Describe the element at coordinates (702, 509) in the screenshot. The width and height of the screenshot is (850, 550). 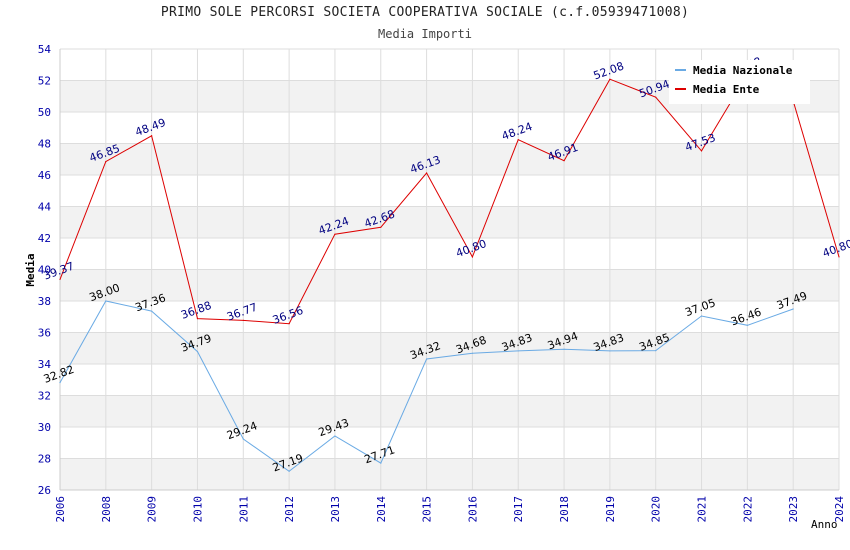
I see `x-tick-label: 2021` at that location.